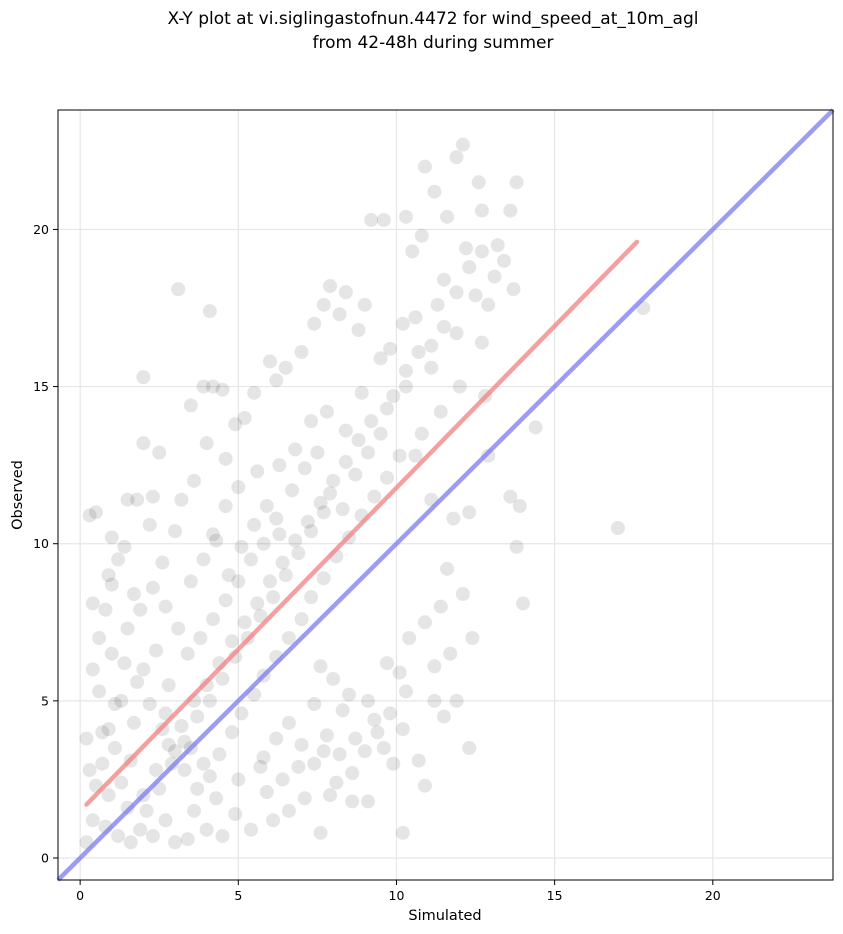 This screenshot has width=843, height=934. Describe the element at coordinates (80, 895) in the screenshot. I see `x-tick-label: 0` at that location.